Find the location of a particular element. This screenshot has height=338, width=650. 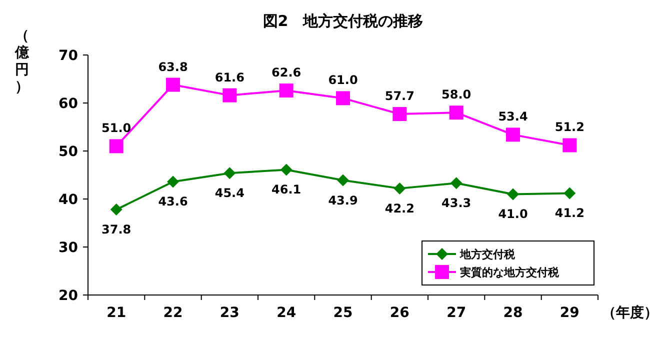

x-tick-label: 28 is located at coordinates (513, 313).